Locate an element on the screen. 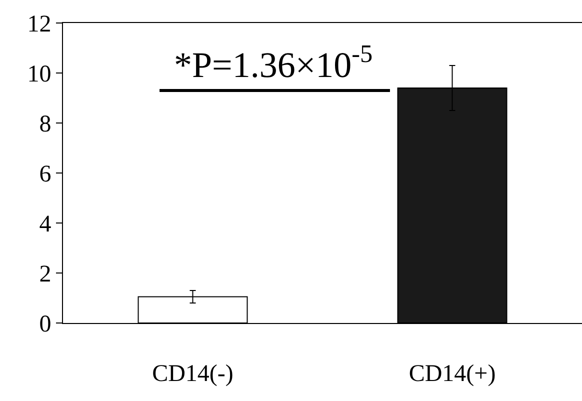 This screenshot has width=582, height=401. annotation: *P=1.36×10$^{-5}$ is located at coordinates (273, 63).